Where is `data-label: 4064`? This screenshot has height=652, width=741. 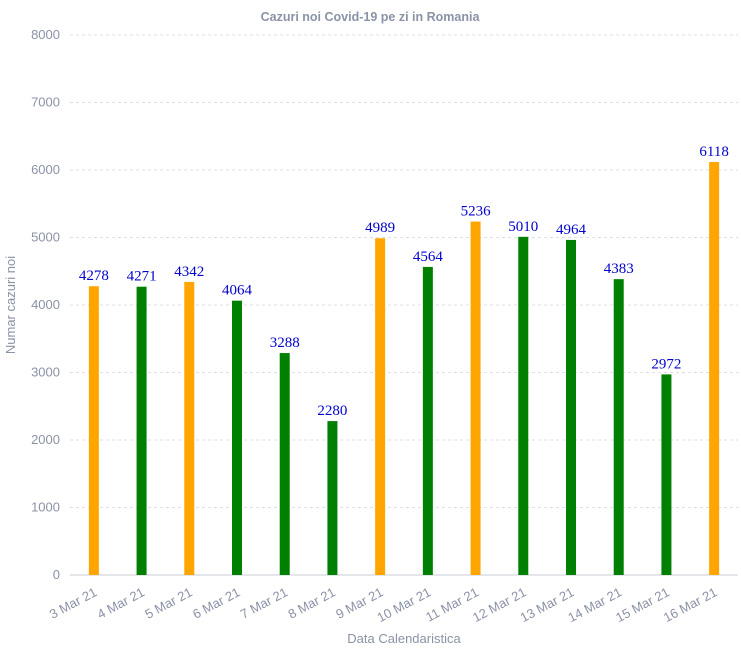
data-label: 4064 is located at coordinates (237, 291).